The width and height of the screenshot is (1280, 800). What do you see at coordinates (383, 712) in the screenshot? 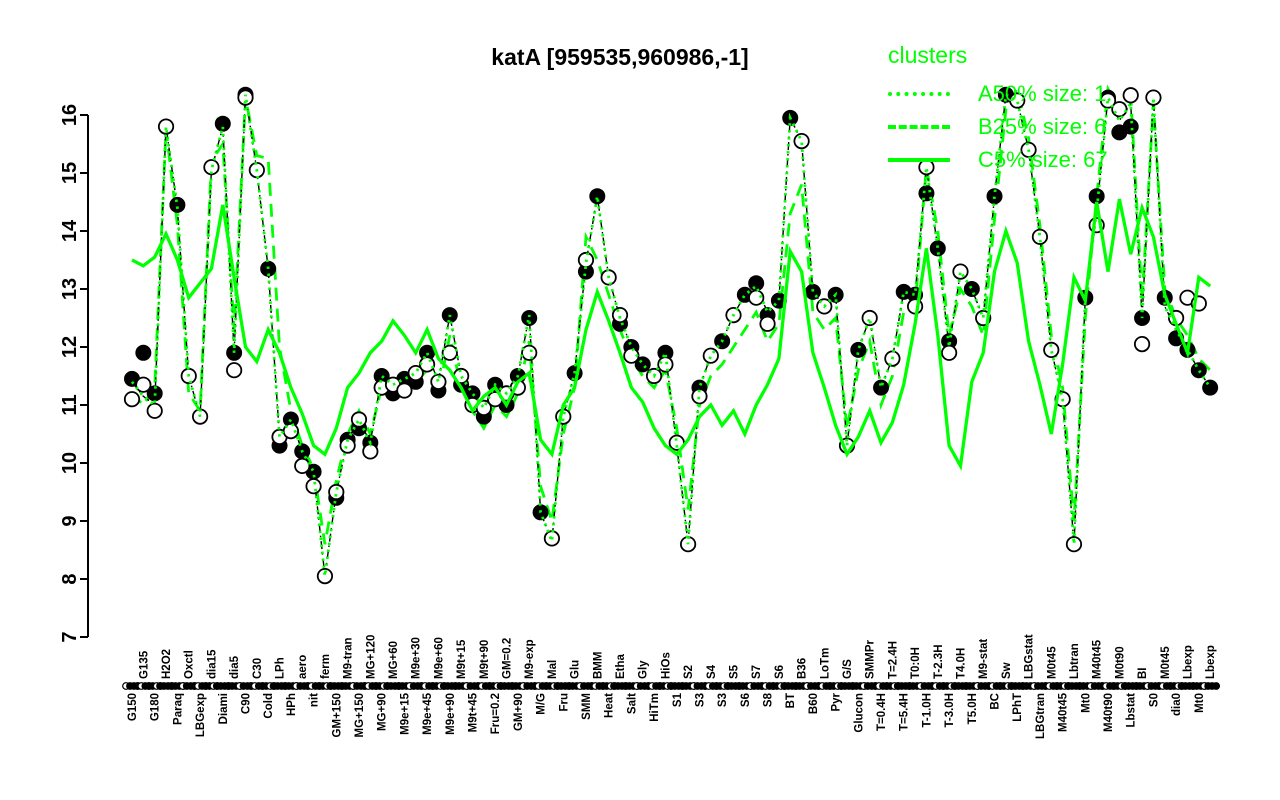
I see `x-axis-label: MG+90` at bounding box center [383, 712].